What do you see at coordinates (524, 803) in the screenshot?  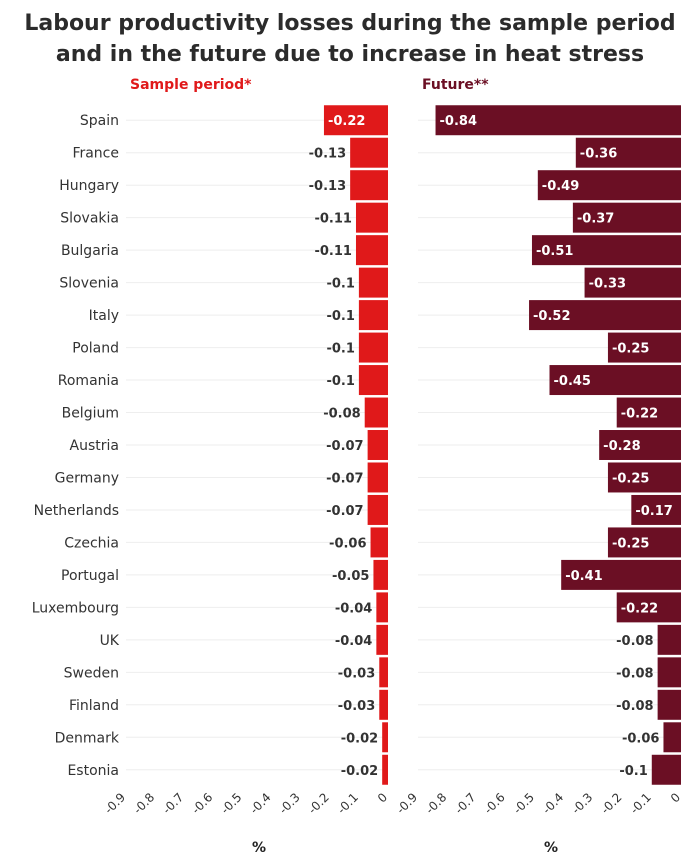 I see `x-tick-label: -0.5` at bounding box center [524, 803].